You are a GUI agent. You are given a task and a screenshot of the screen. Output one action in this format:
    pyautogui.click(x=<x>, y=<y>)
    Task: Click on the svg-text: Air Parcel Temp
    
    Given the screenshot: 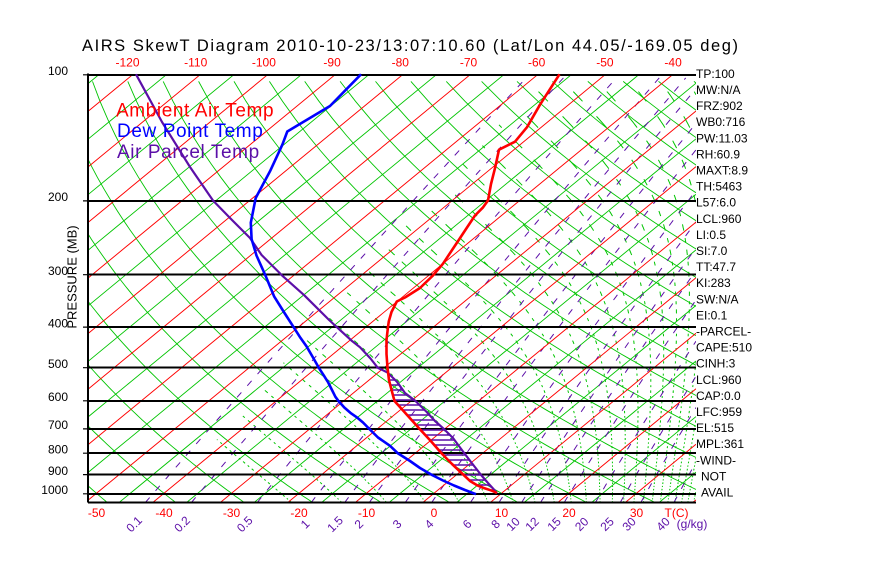 What is the action you would take?
    pyautogui.click(x=188, y=152)
    